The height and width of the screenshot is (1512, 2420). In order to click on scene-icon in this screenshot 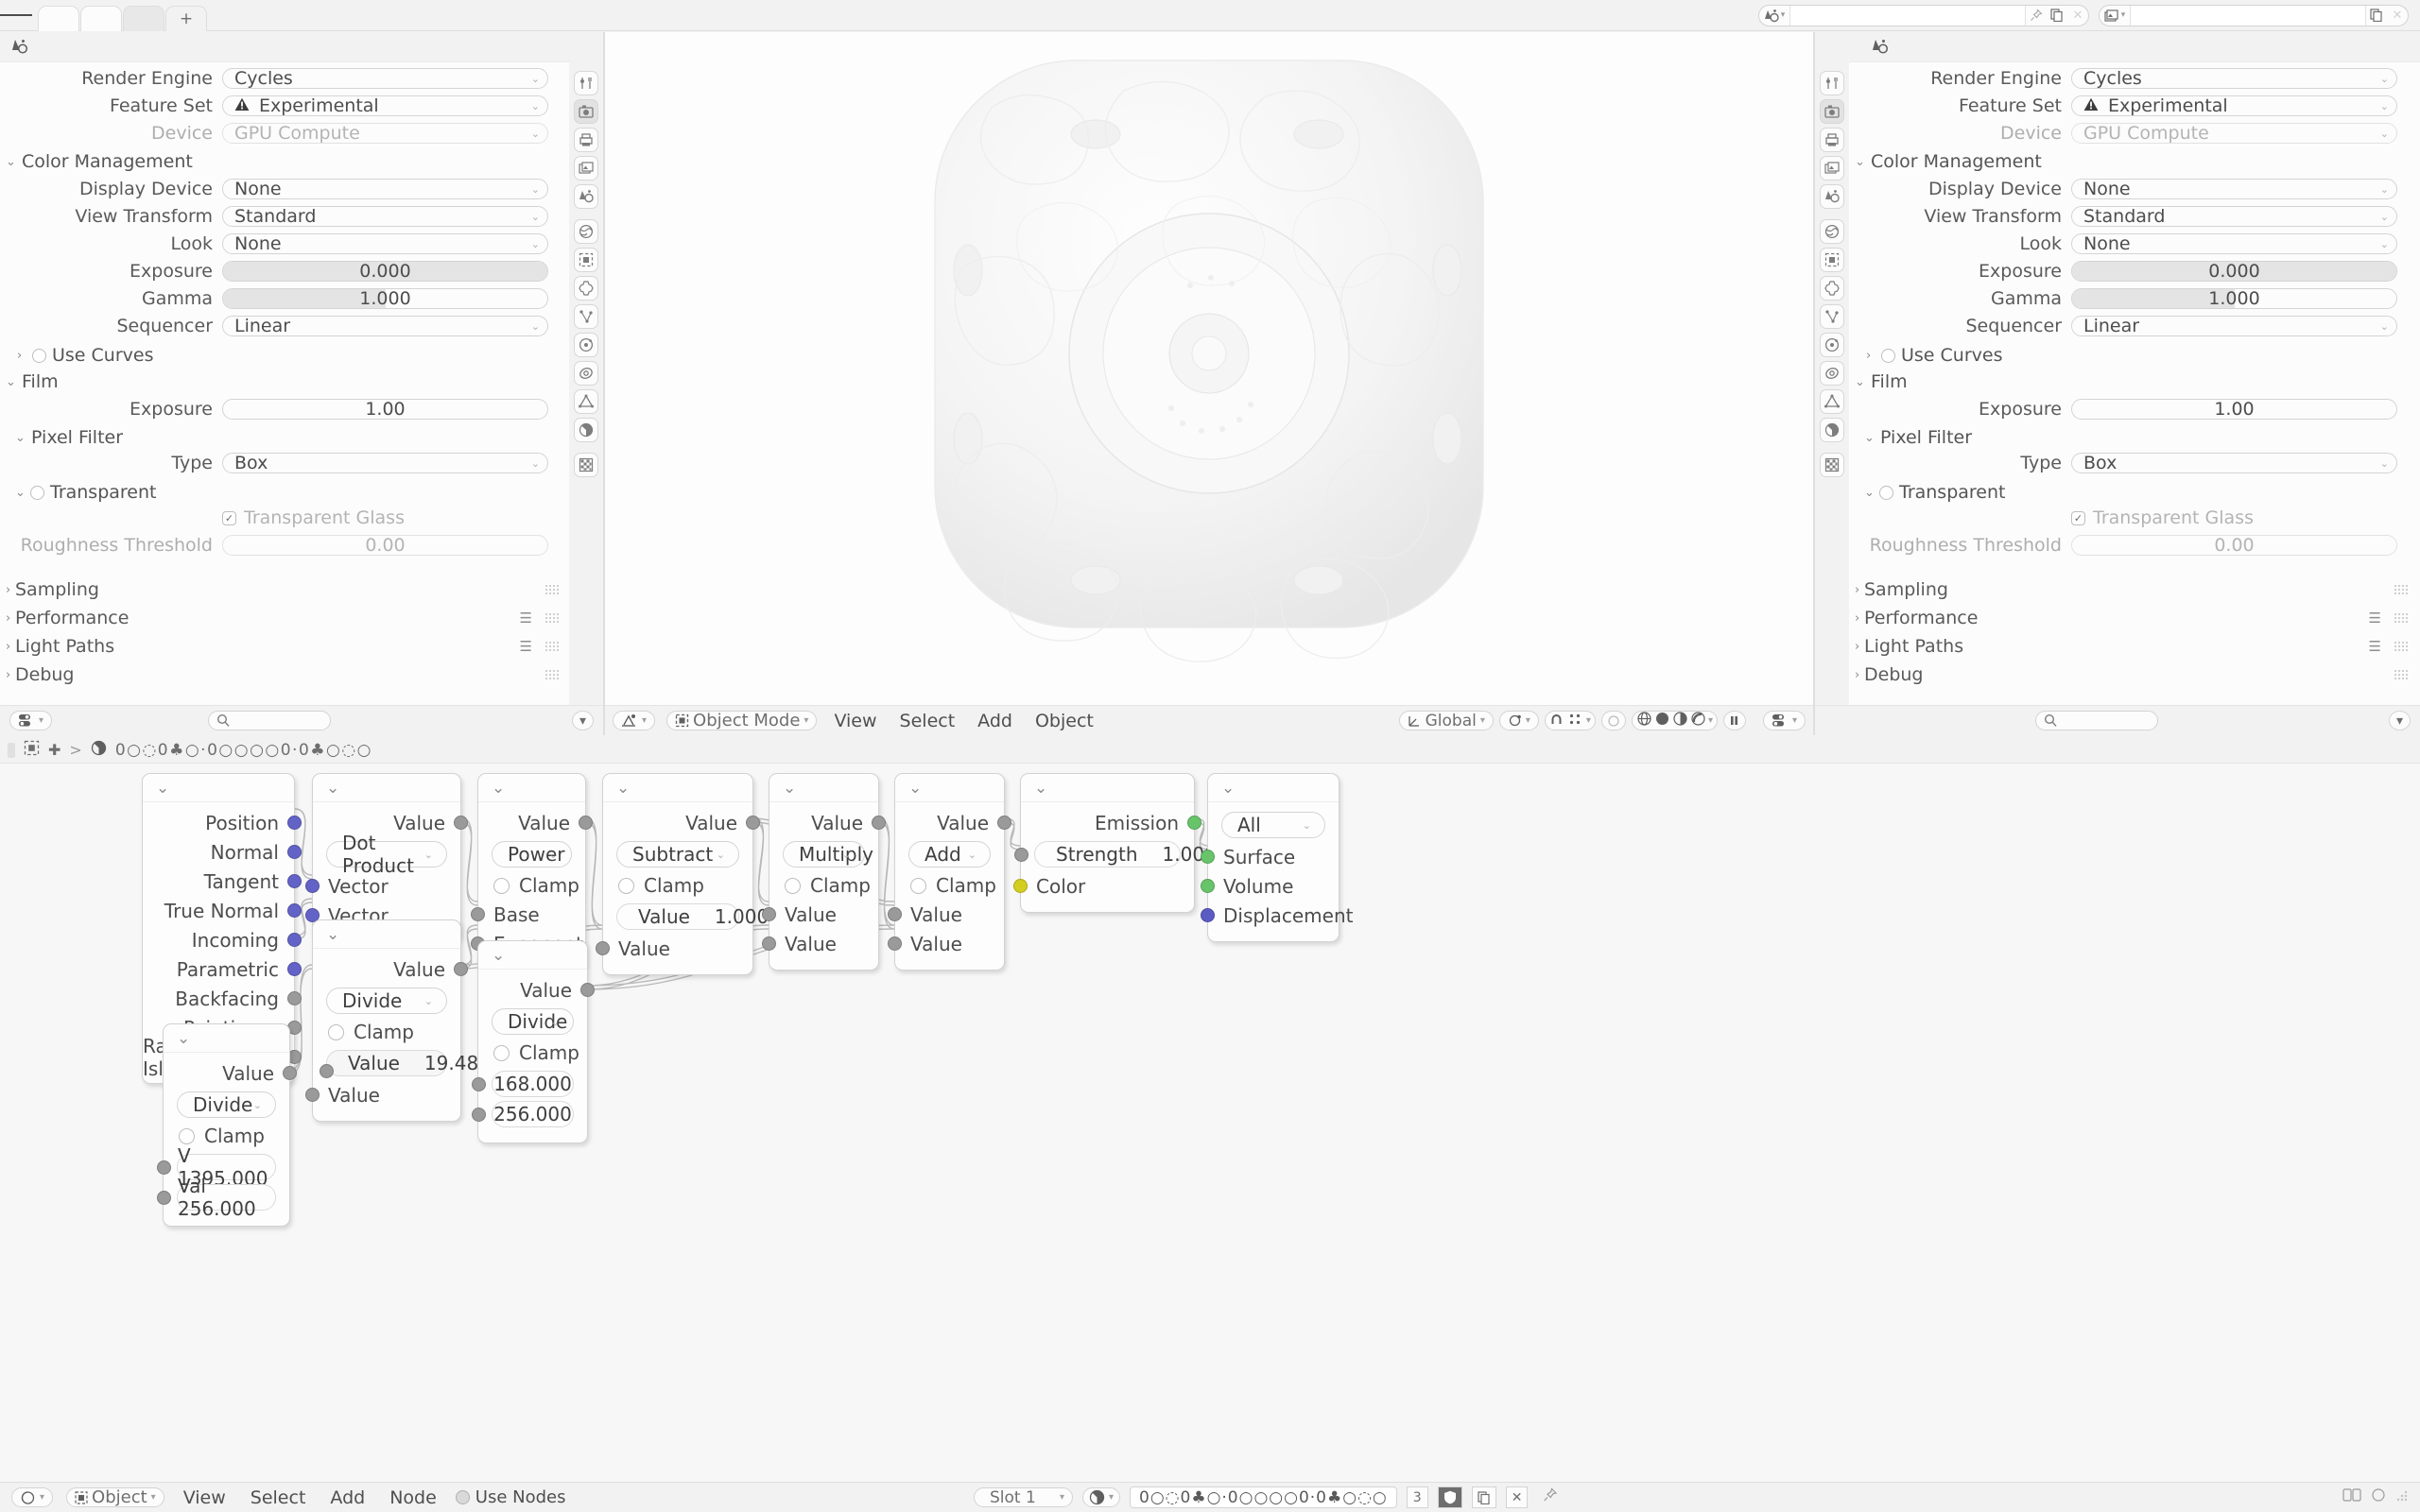, I will do `click(1832, 196)`.